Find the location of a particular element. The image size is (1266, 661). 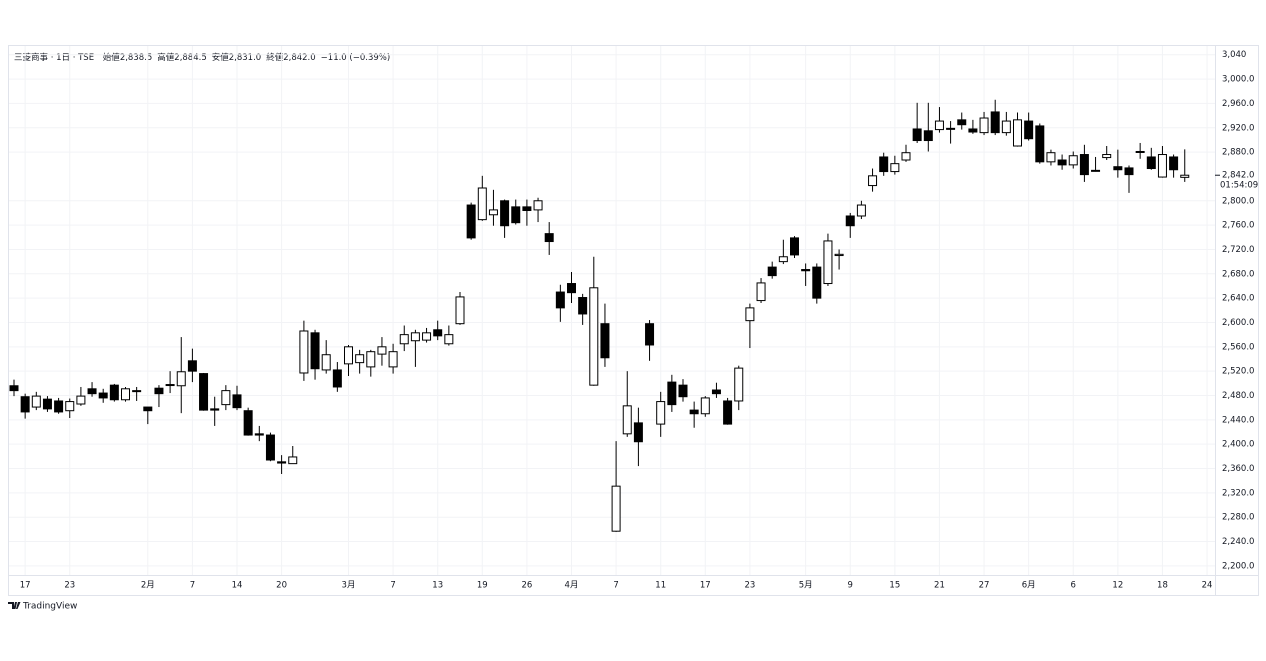

x-tick-label: 23 is located at coordinates (749, 586).